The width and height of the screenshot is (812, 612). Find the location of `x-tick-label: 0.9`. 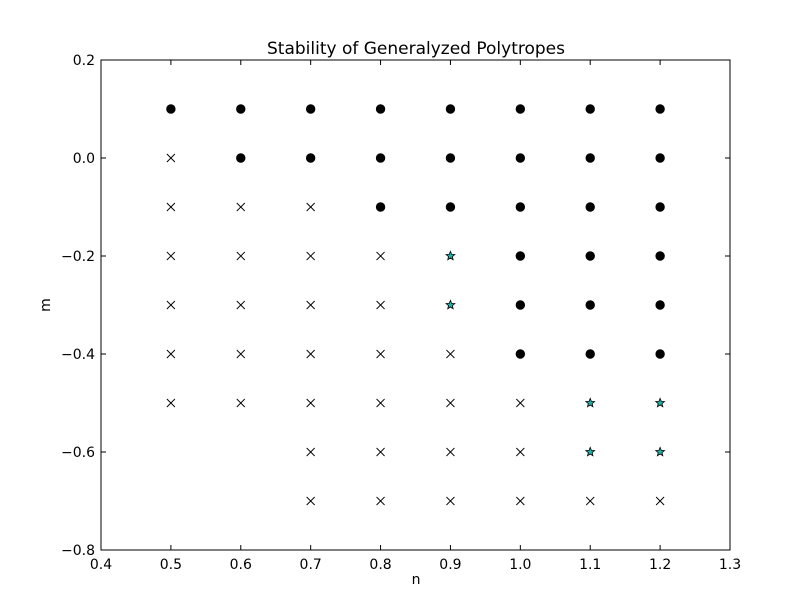

x-tick-label: 0.9 is located at coordinates (450, 565).